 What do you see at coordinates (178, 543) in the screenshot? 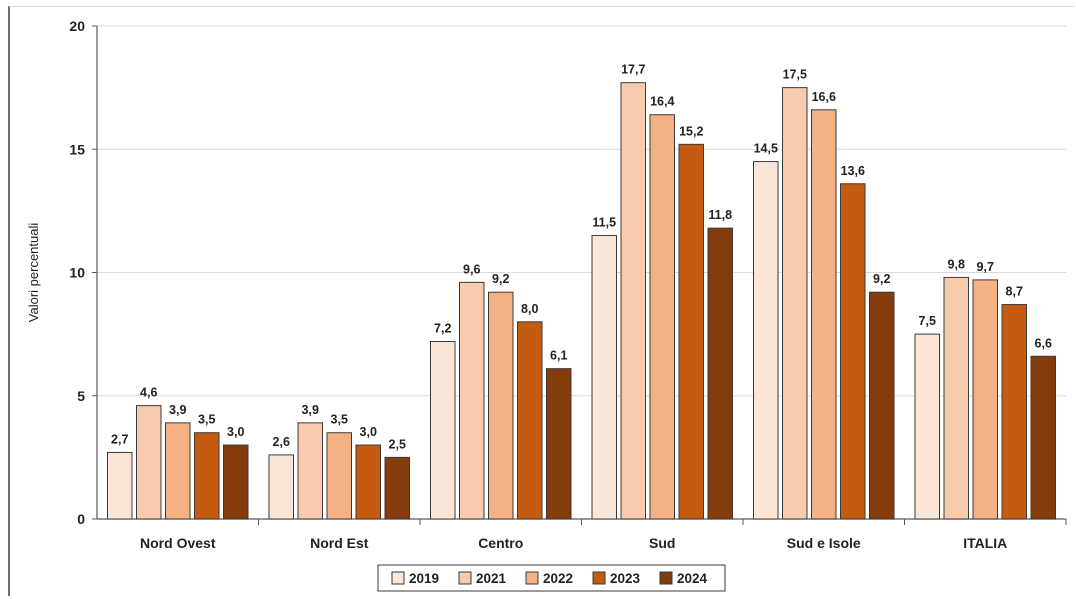
I see `x-category-label: Nord Ovest` at bounding box center [178, 543].